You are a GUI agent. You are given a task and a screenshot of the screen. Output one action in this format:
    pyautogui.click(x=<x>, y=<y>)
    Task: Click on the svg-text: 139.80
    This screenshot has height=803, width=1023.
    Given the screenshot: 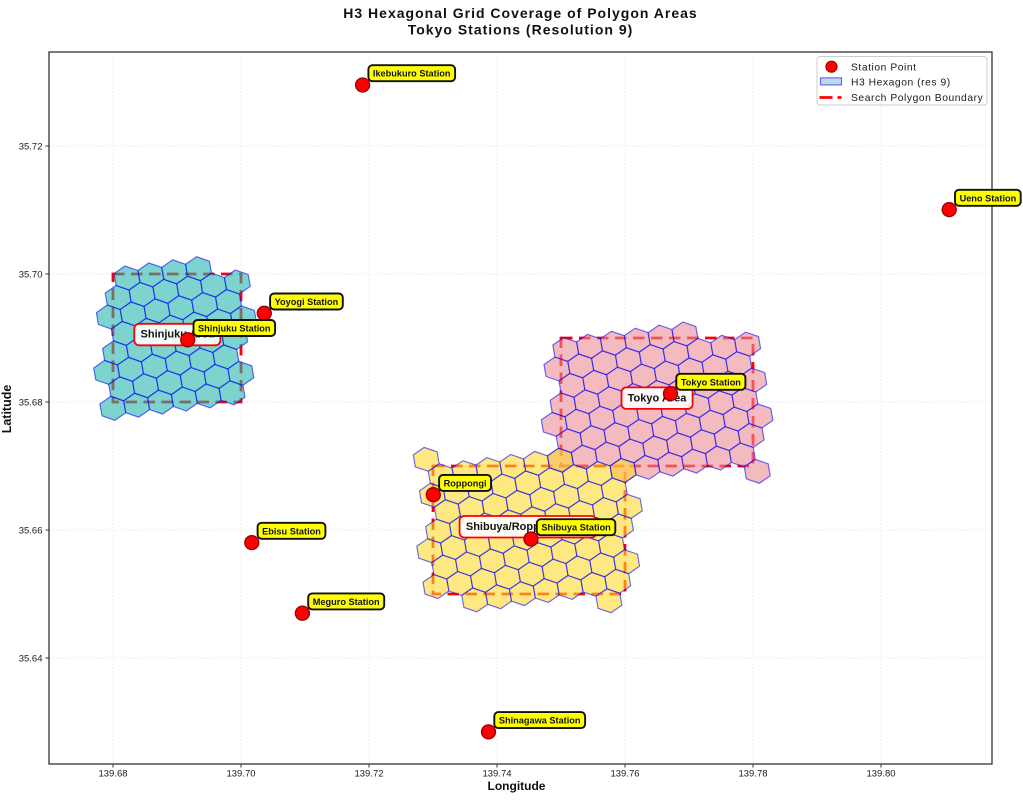 What is the action you would take?
    pyautogui.click(x=880, y=774)
    